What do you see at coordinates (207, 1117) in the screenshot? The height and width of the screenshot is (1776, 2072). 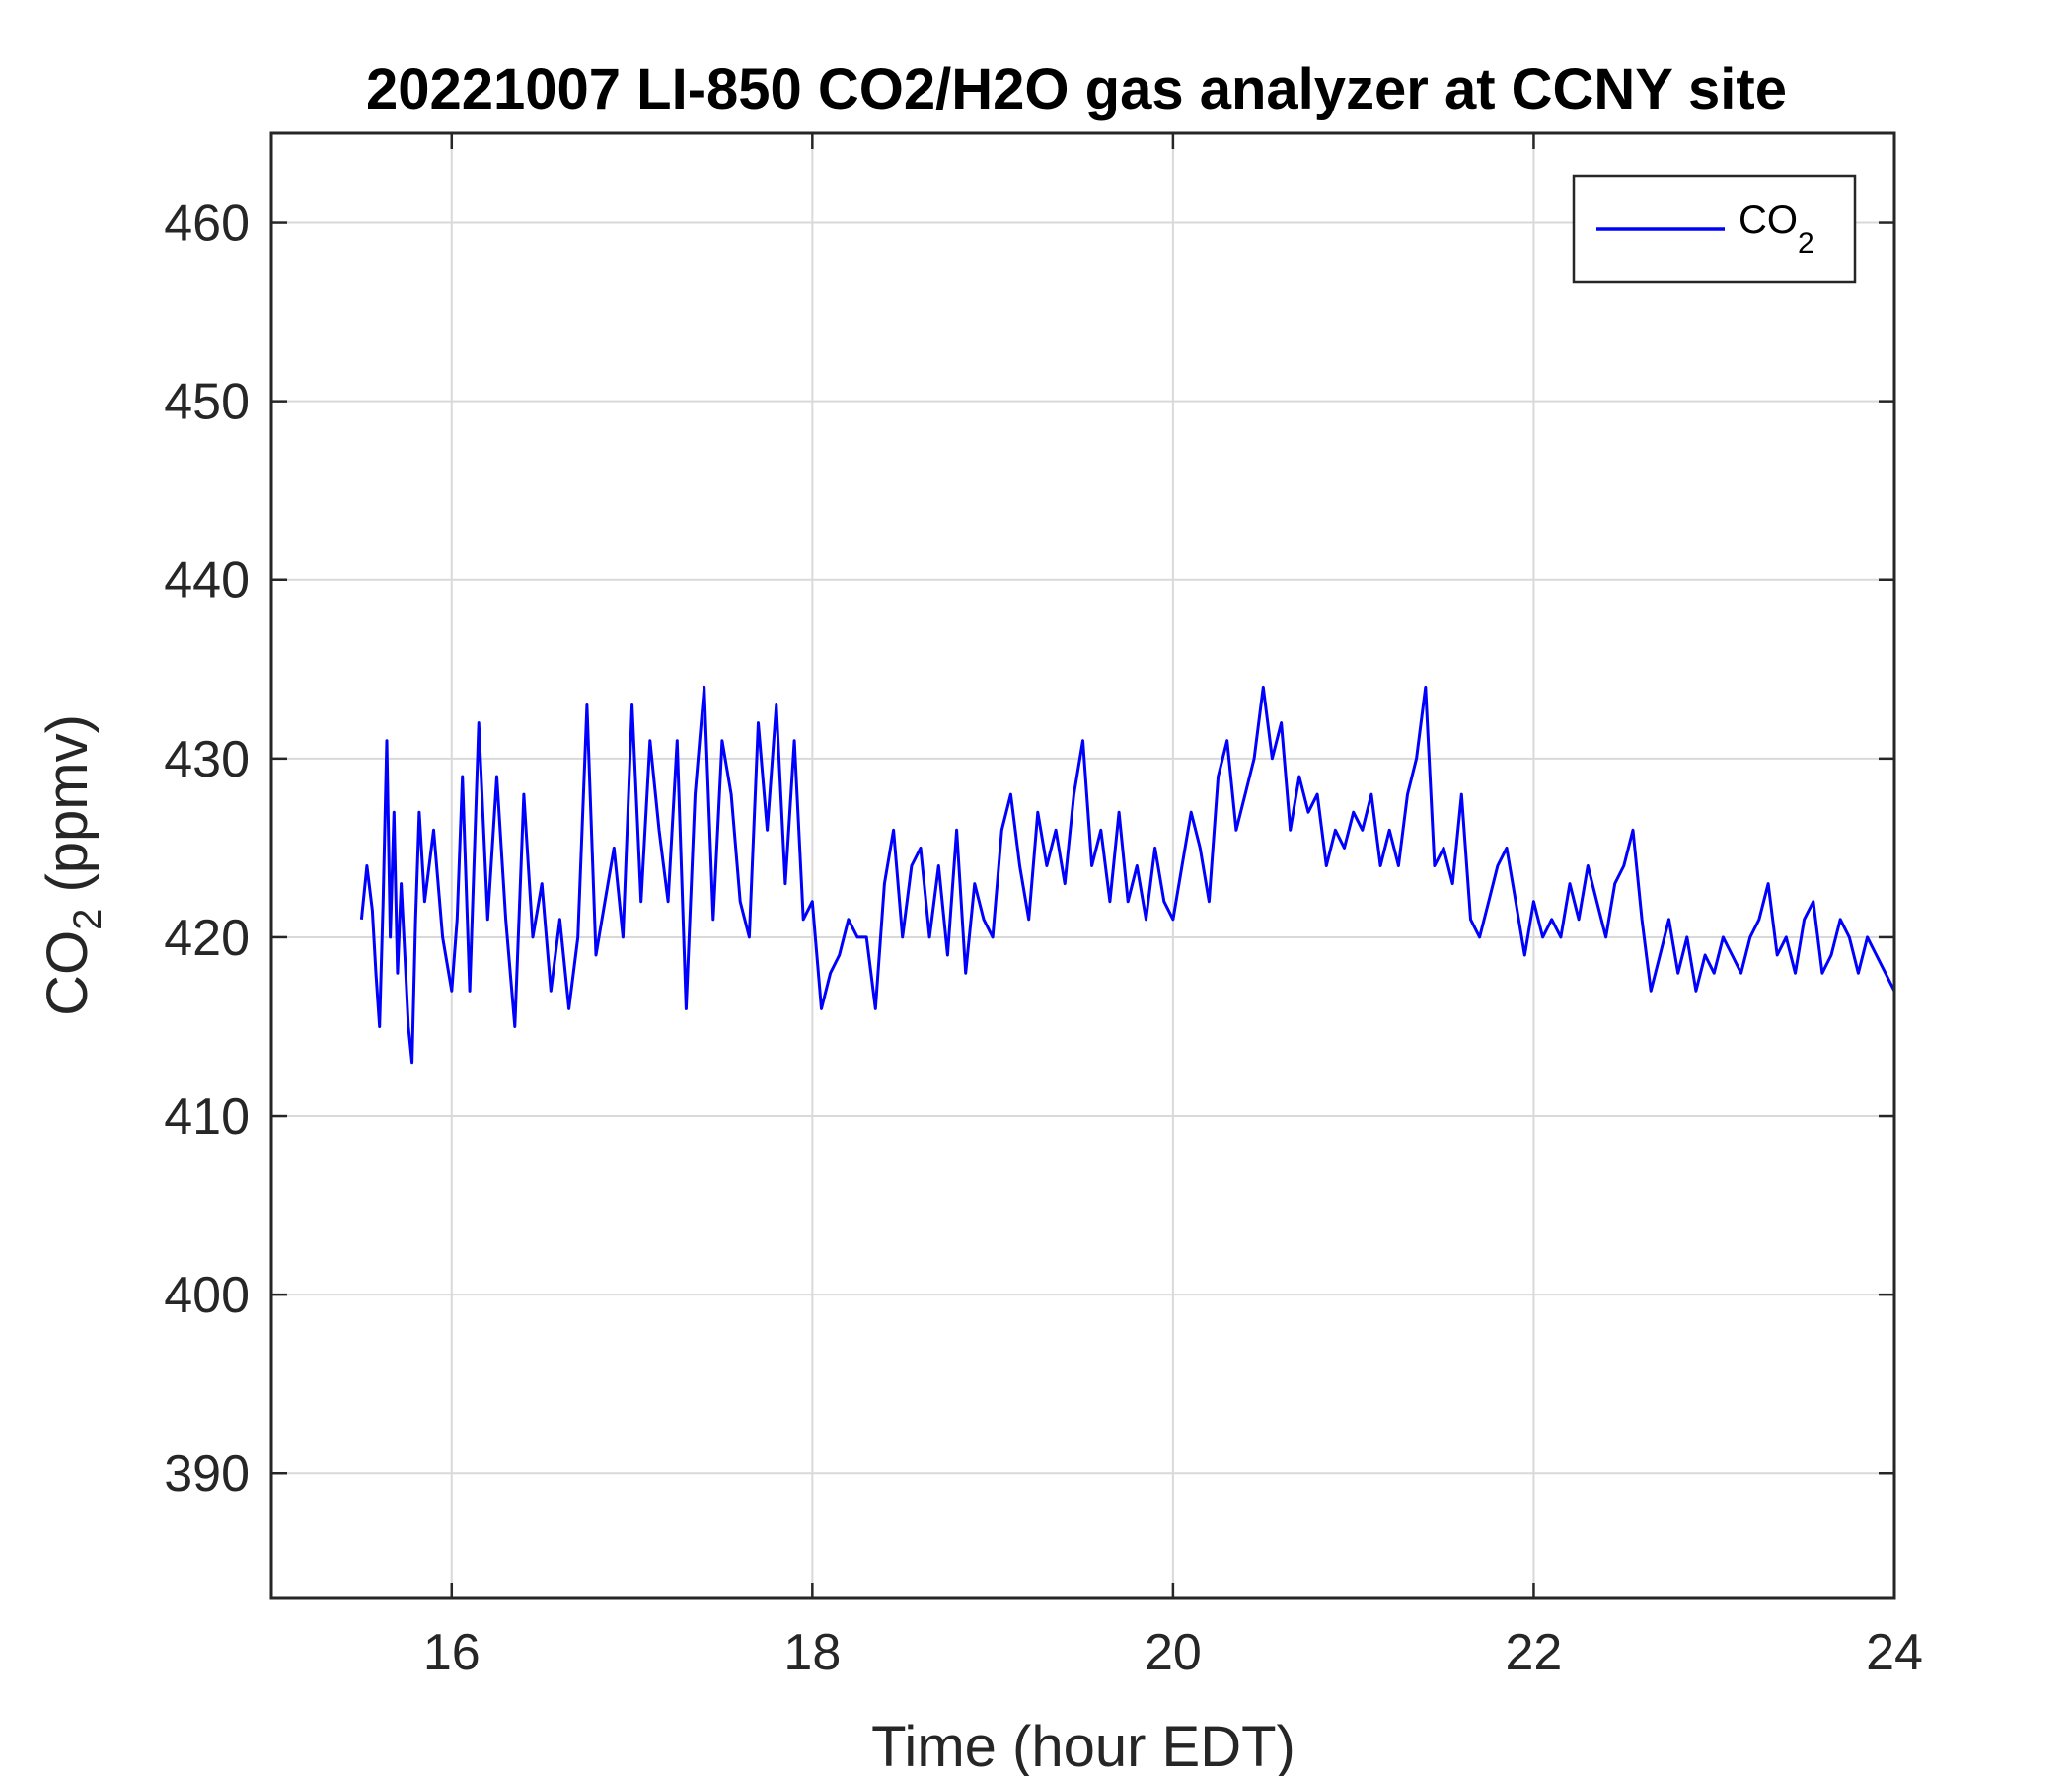 I see `y-tick-label: 410` at bounding box center [207, 1117].